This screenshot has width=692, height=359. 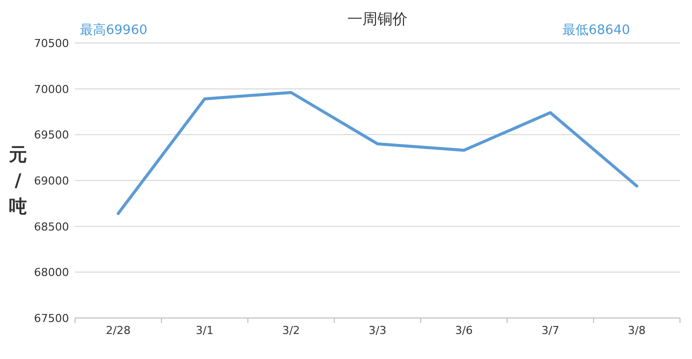 I want to click on x-tick-label: 3/1, so click(x=205, y=330).